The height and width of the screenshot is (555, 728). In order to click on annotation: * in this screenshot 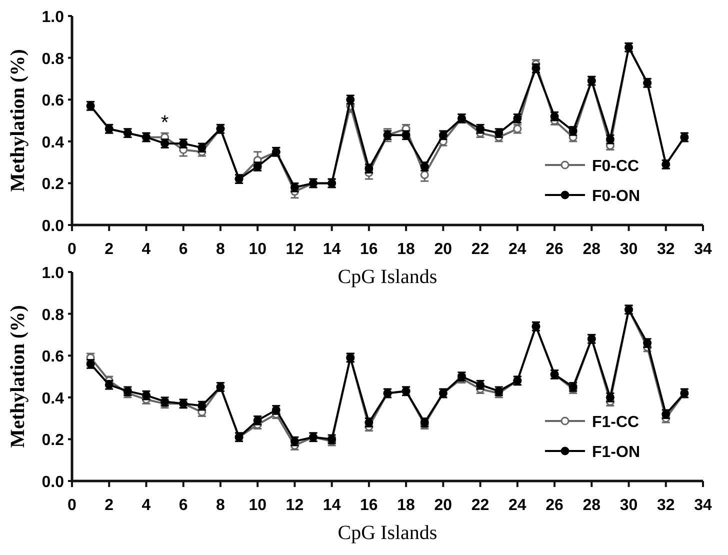, I will do `click(164, 123)`.